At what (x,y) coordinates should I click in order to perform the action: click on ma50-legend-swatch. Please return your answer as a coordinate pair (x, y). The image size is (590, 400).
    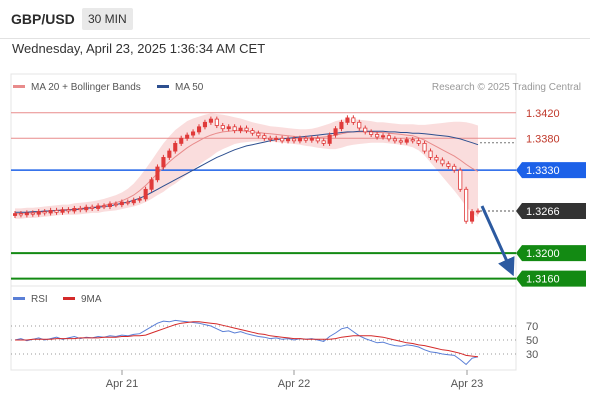
    Looking at the image, I should click on (163, 86).